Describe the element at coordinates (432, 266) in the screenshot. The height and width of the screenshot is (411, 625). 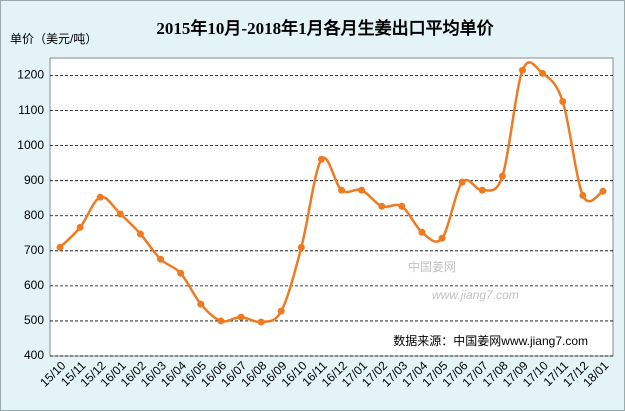
I see `watermark: 中国姜网` at that location.